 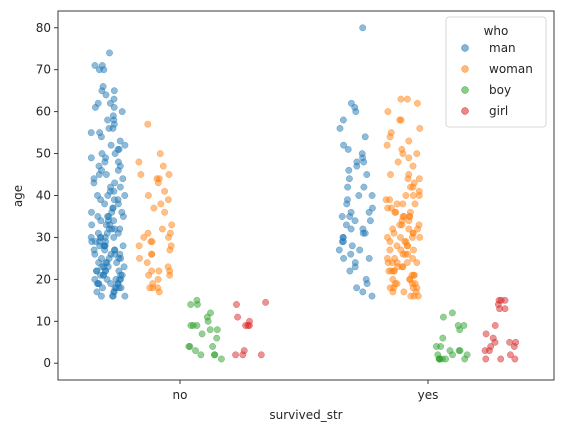 What do you see at coordinates (47, 195) in the screenshot?
I see `y-axis: 0 10 20 30 40 50 60 70 80` at bounding box center [47, 195].